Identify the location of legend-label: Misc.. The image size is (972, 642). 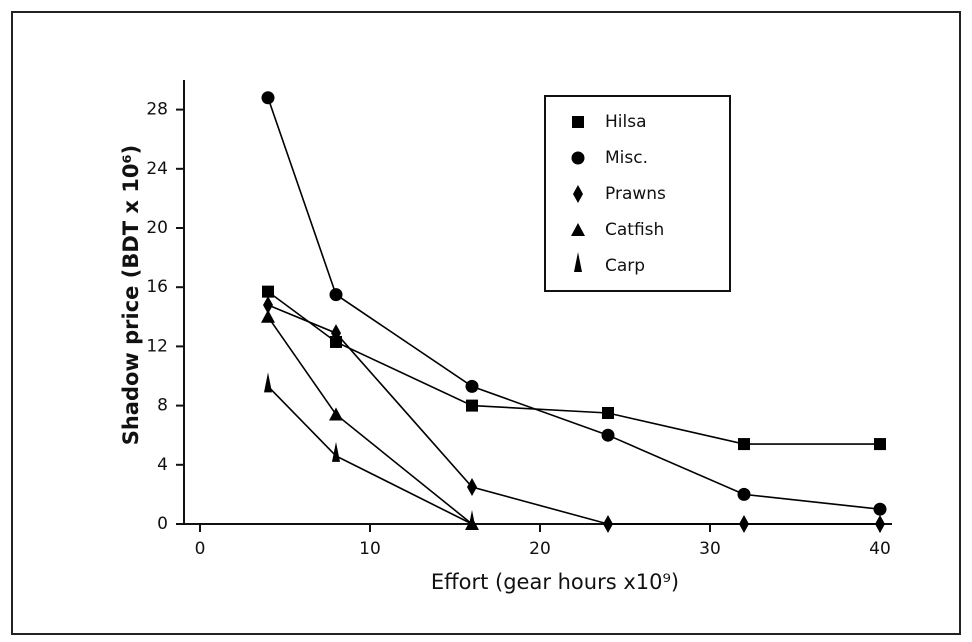
(626, 158).